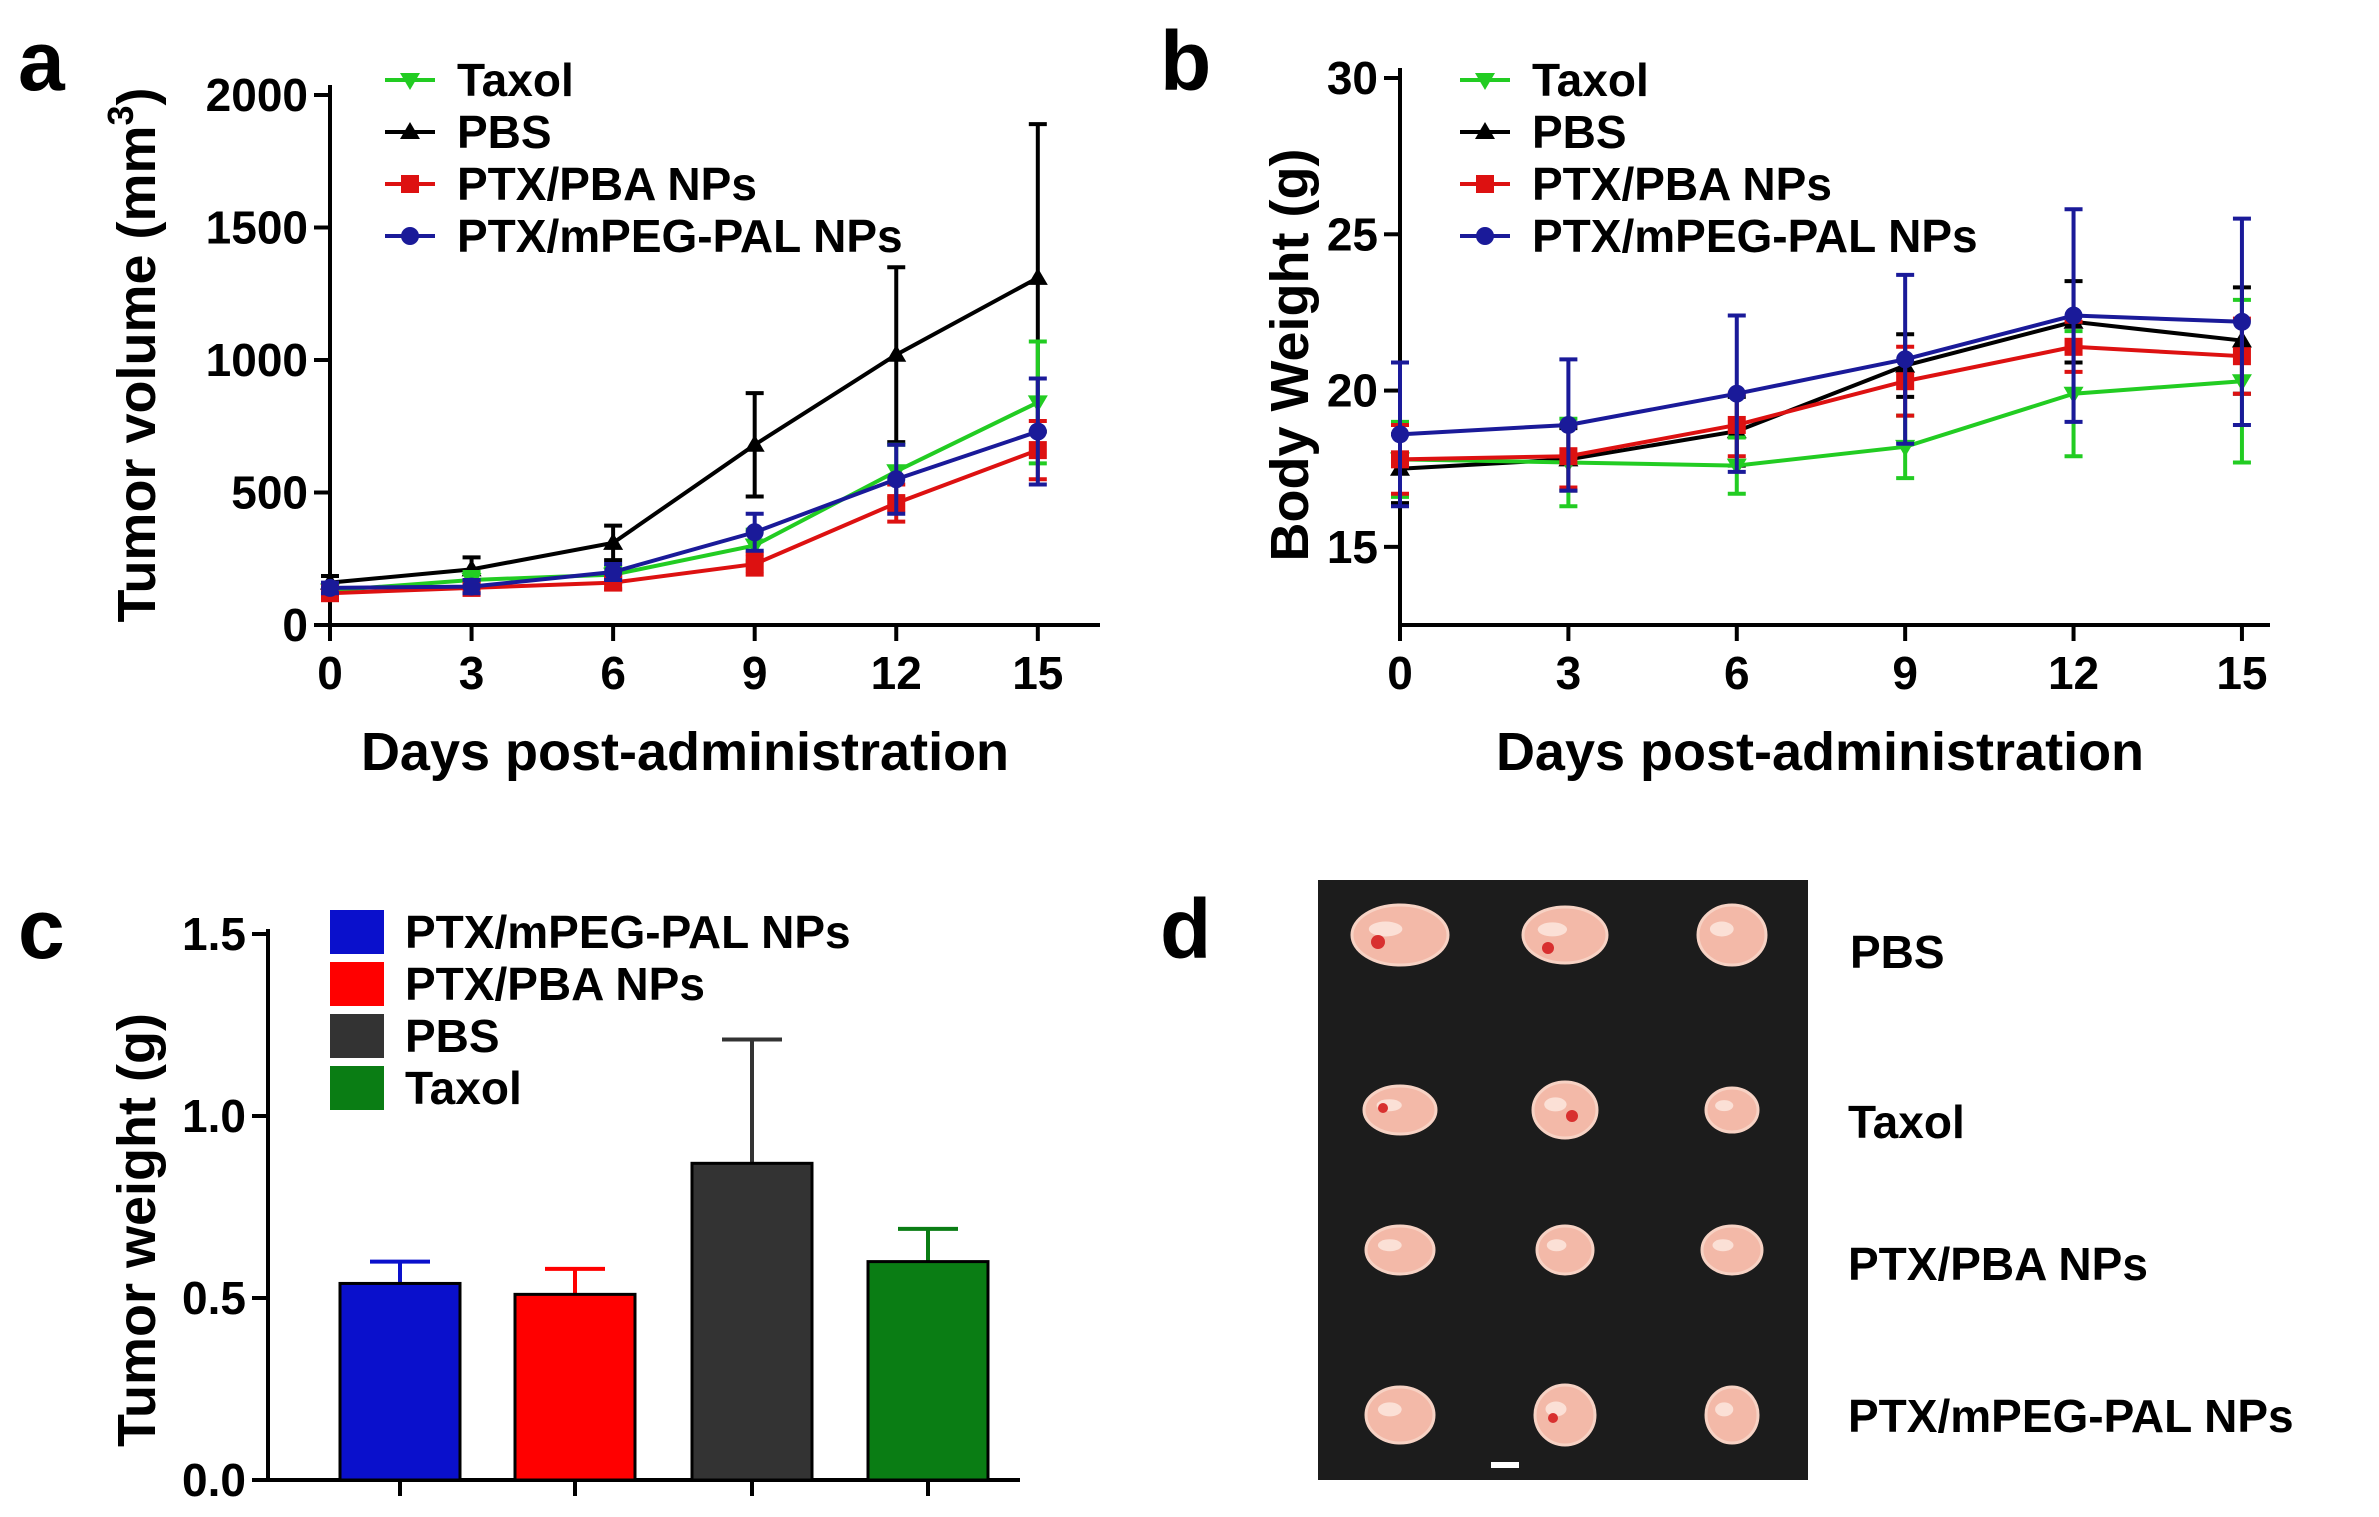 The width and height of the screenshot is (2379, 1517). Describe the element at coordinates (928, 1371) in the screenshot. I see `bar-taxol` at that location.